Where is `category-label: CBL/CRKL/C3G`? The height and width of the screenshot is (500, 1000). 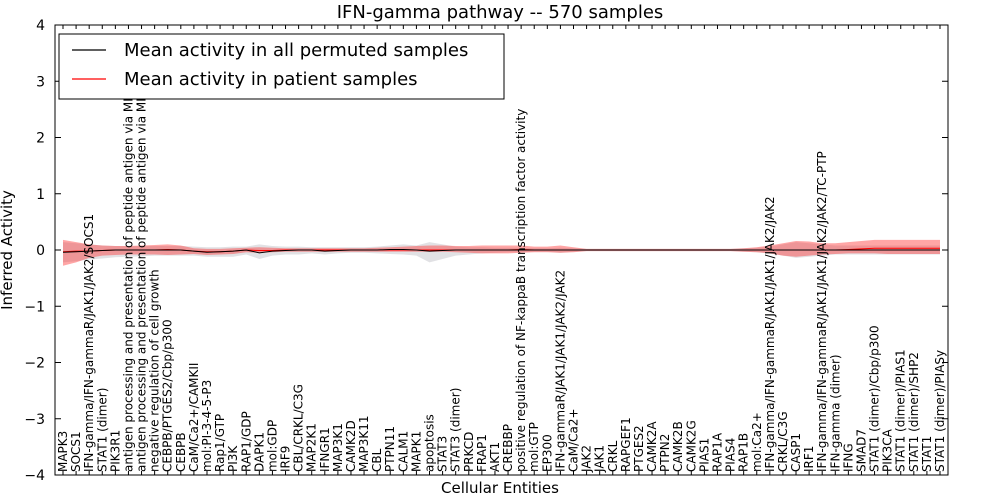 category-label: CBL/CRKL/C3G is located at coordinates (299, 428).